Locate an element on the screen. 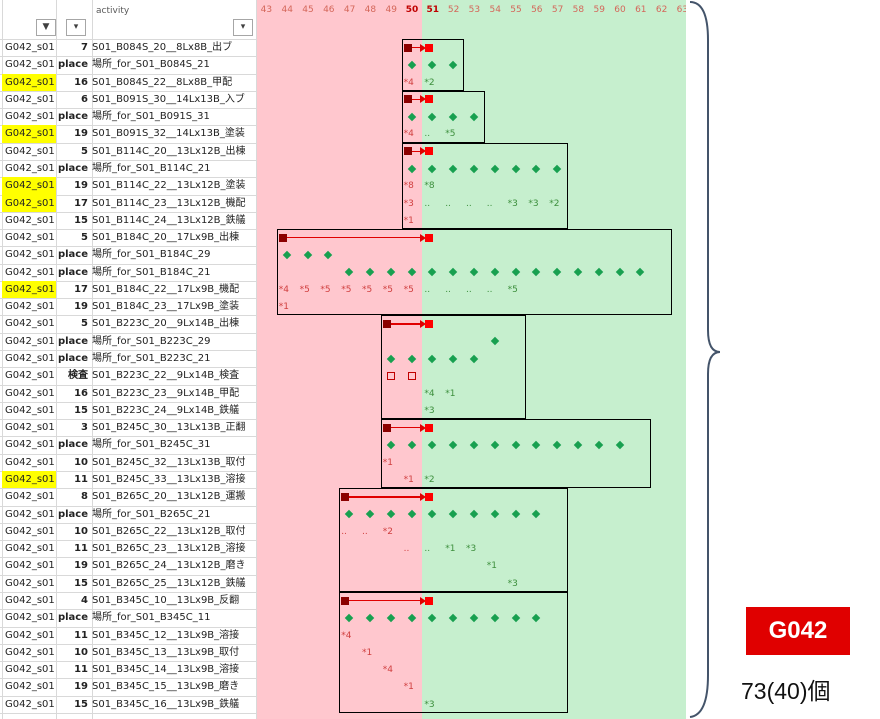  day-column-header: 56 is located at coordinates (537, 10).